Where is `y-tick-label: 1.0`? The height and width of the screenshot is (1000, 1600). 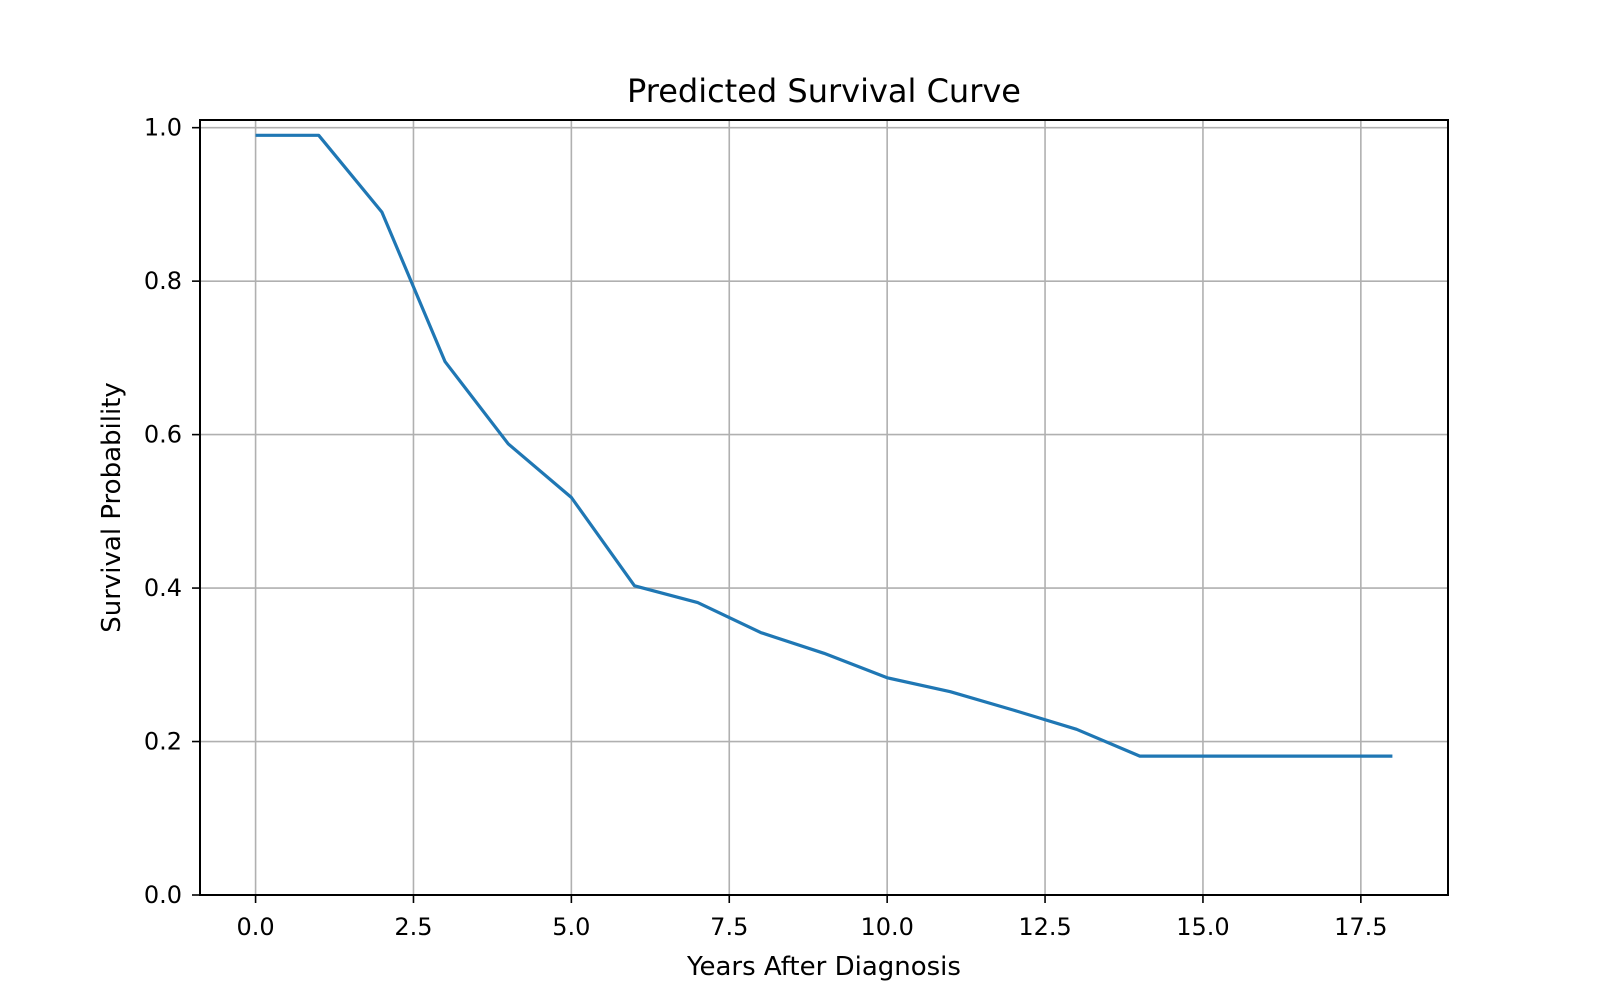
y-tick-label: 1.0 is located at coordinates (163, 128).